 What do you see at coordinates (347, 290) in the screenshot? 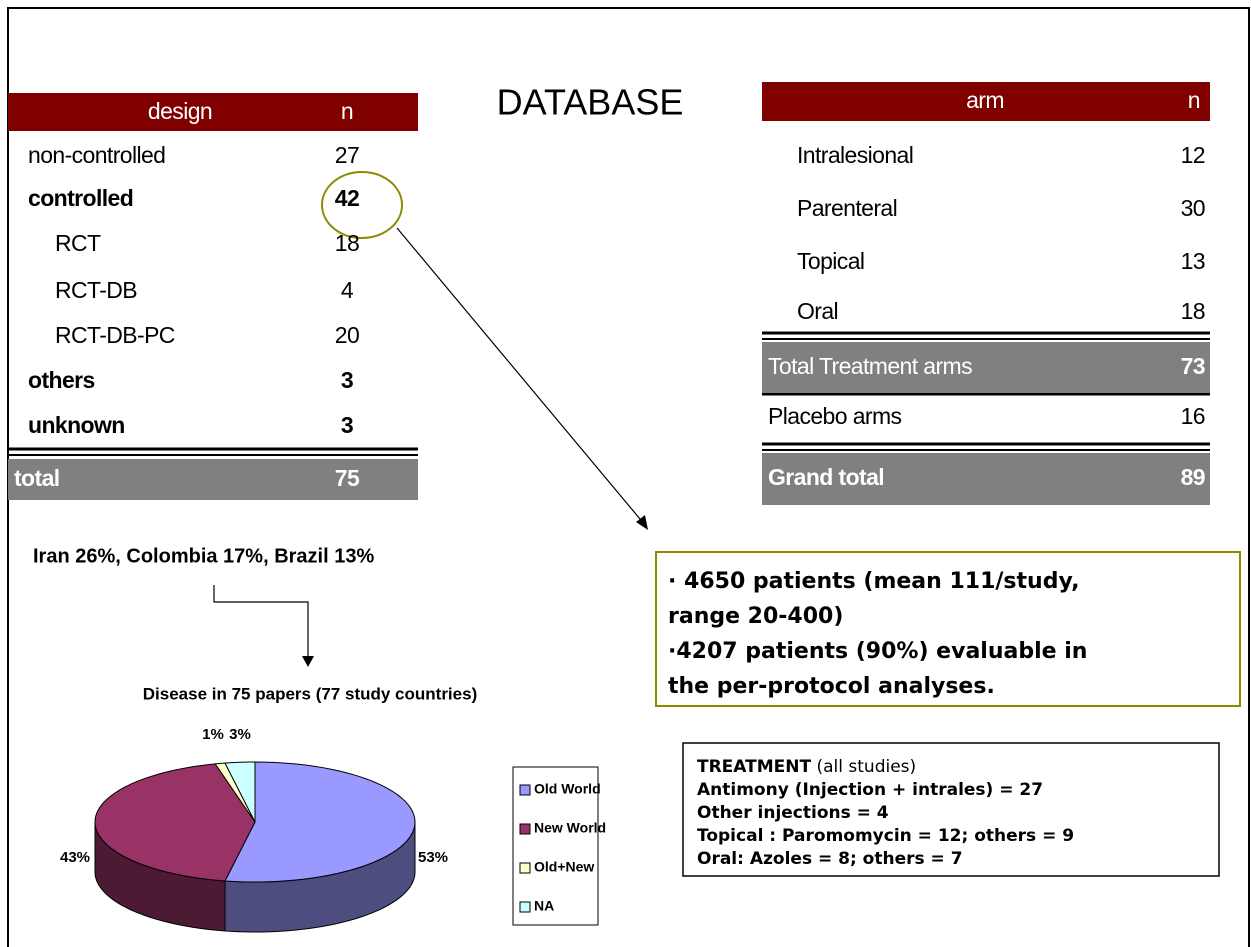
I see `row-value: 4` at bounding box center [347, 290].